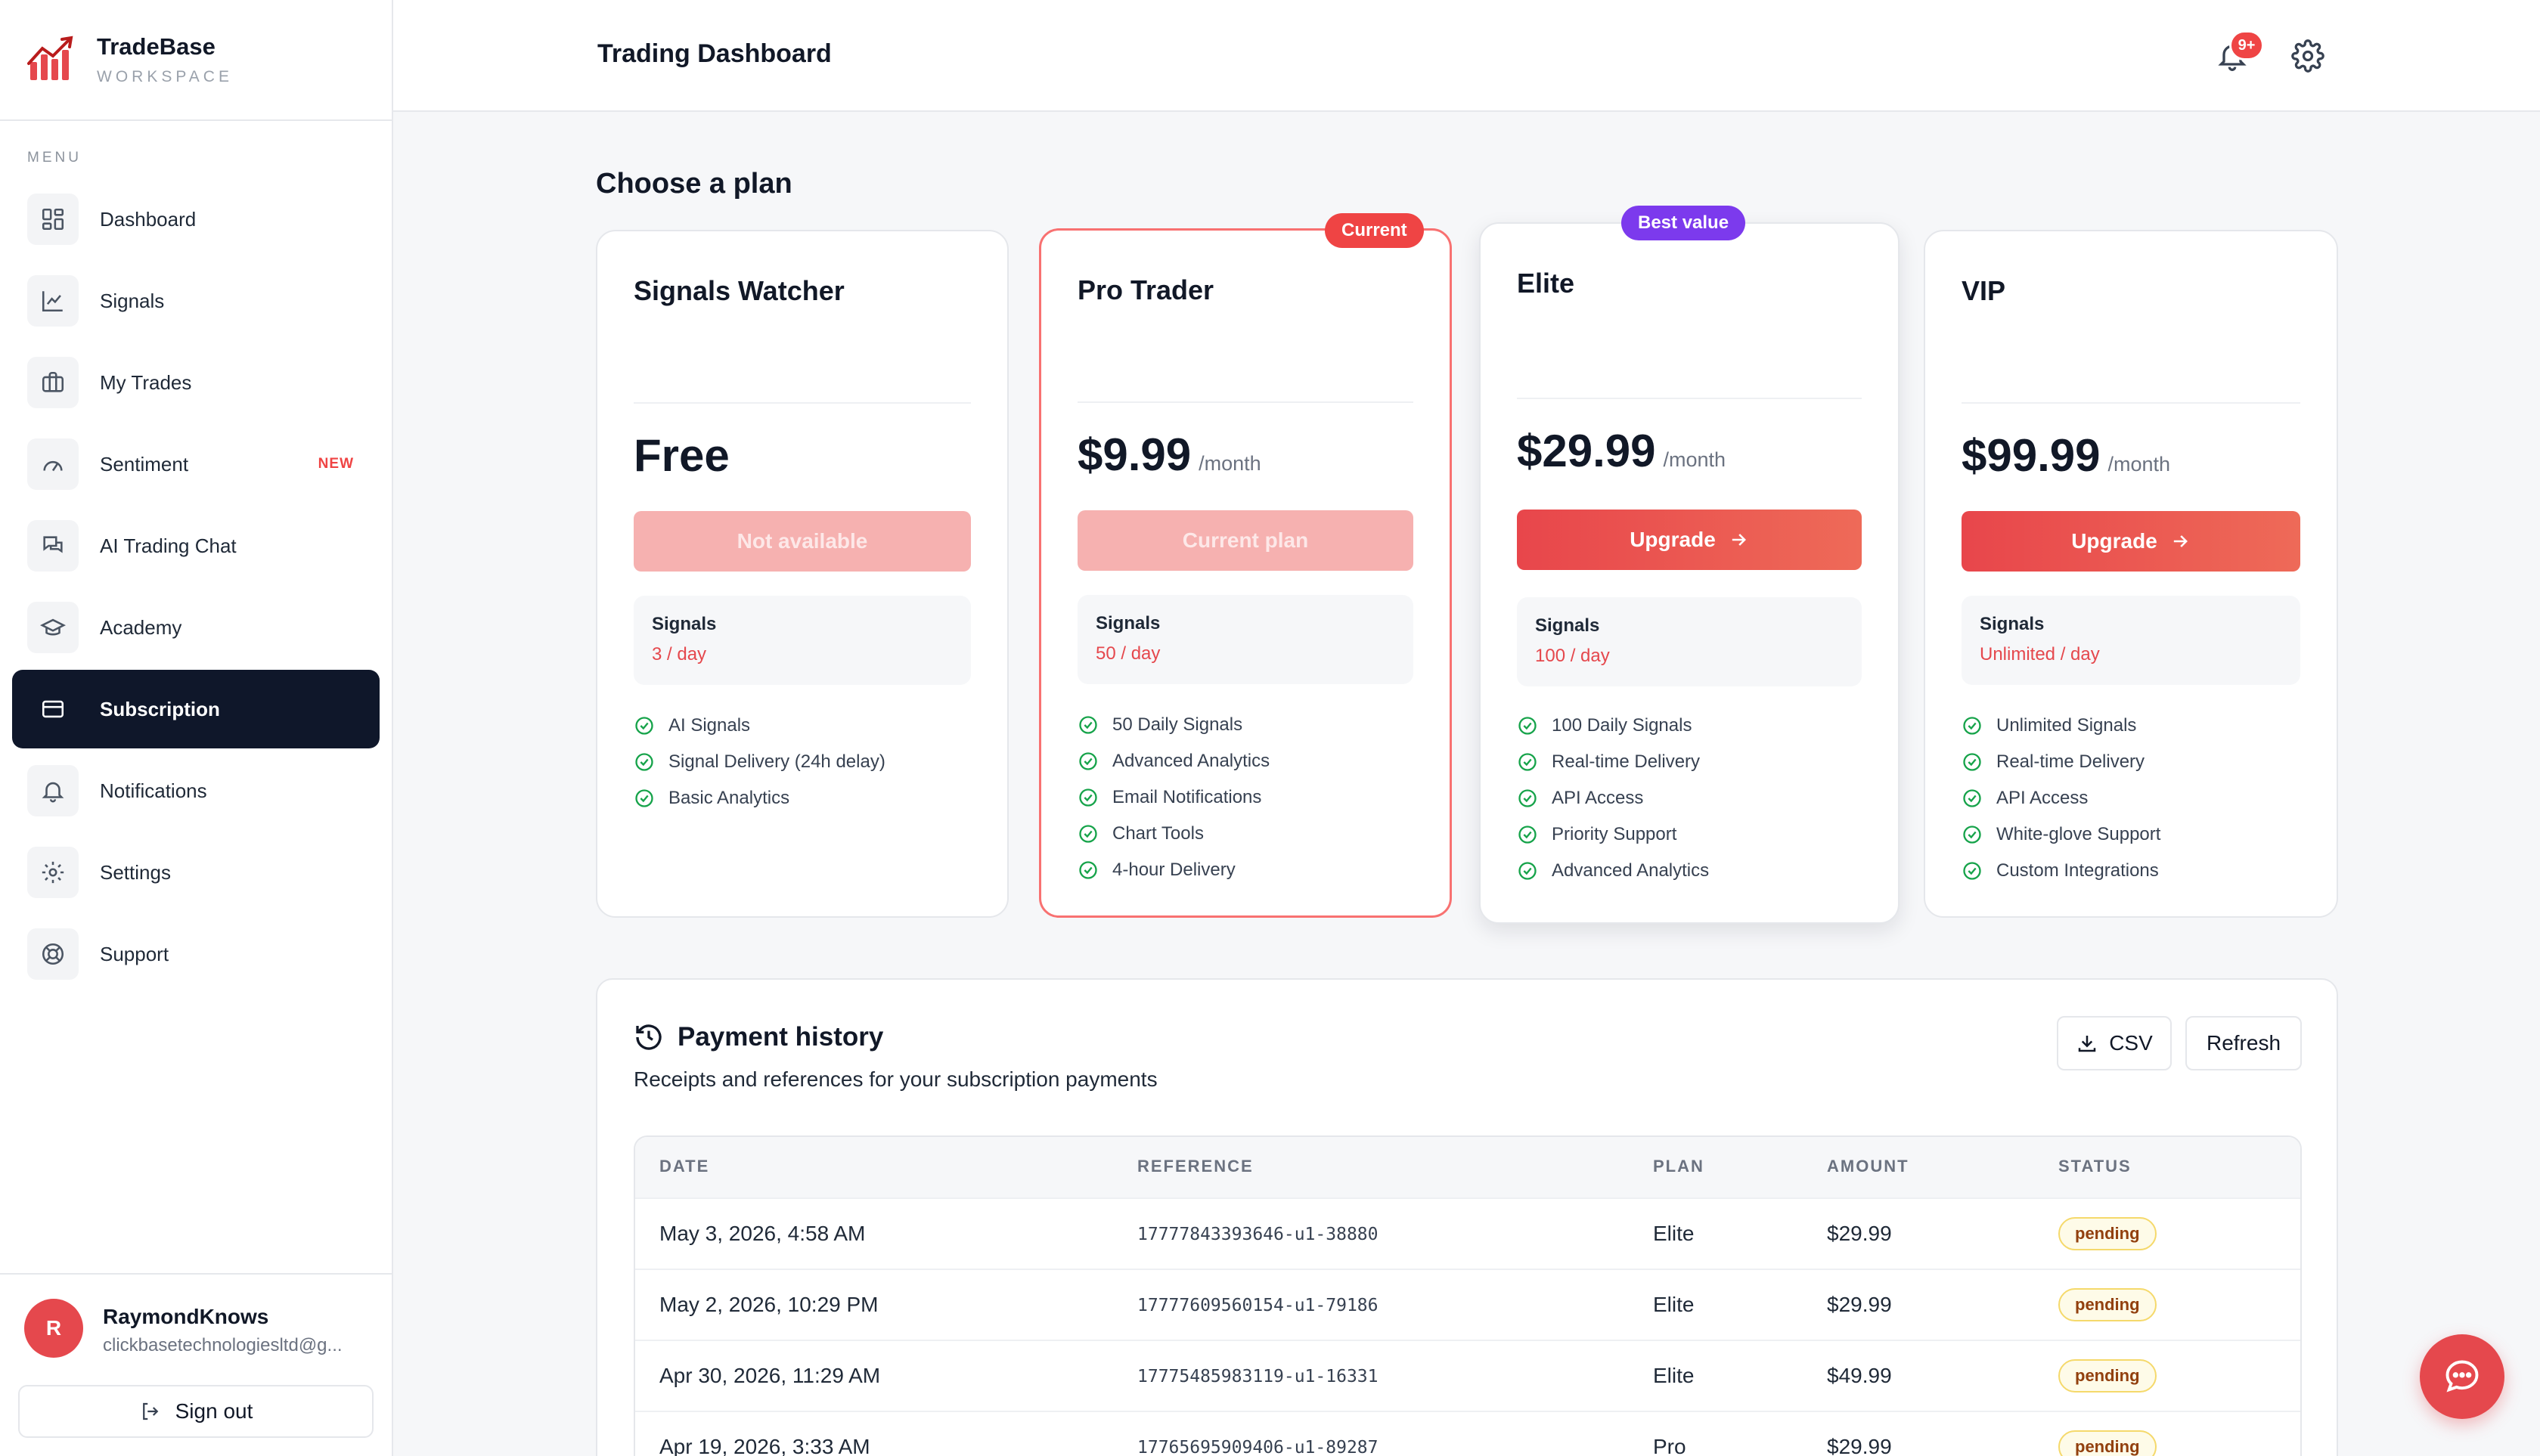  Describe the element at coordinates (2462, 1376) in the screenshot. I see `chat-support-button` at that location.